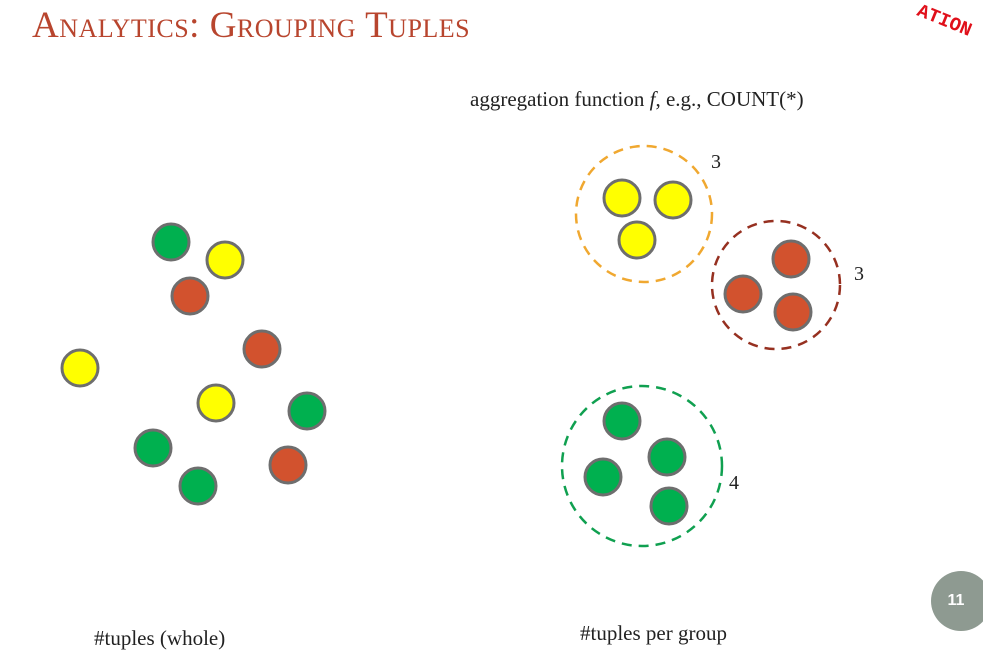 The width and height of the screenshot is (983, 671). I want to click on red-group, so click(776, 285).